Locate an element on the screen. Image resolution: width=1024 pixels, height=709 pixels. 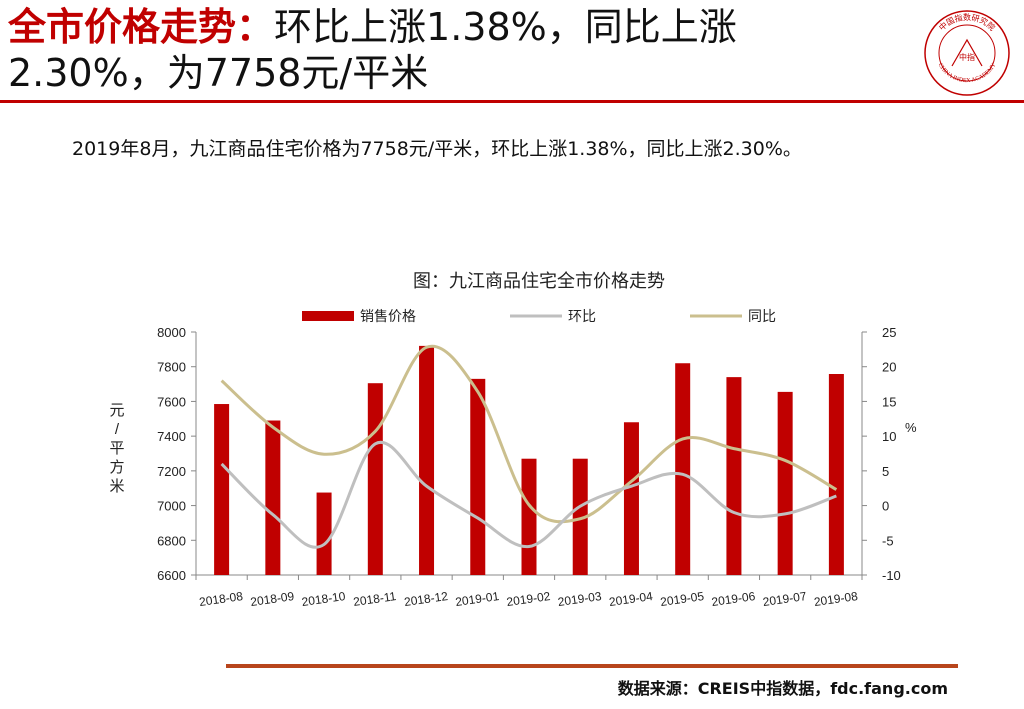
right-tick-label: 10 is located at coordinates (889, 436).